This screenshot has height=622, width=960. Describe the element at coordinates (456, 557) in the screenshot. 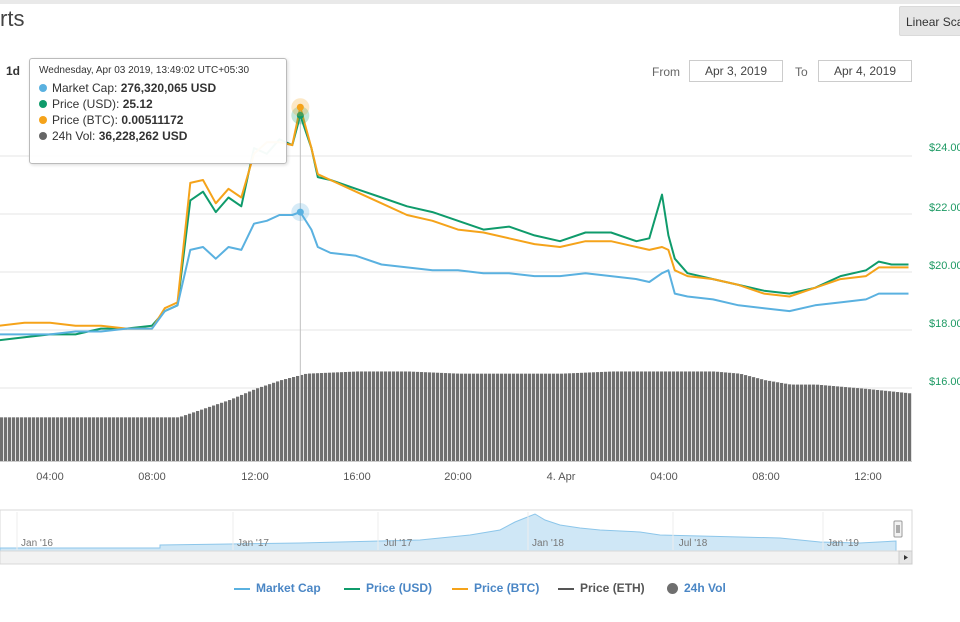

I see `navigator-scrollbar` at that location.